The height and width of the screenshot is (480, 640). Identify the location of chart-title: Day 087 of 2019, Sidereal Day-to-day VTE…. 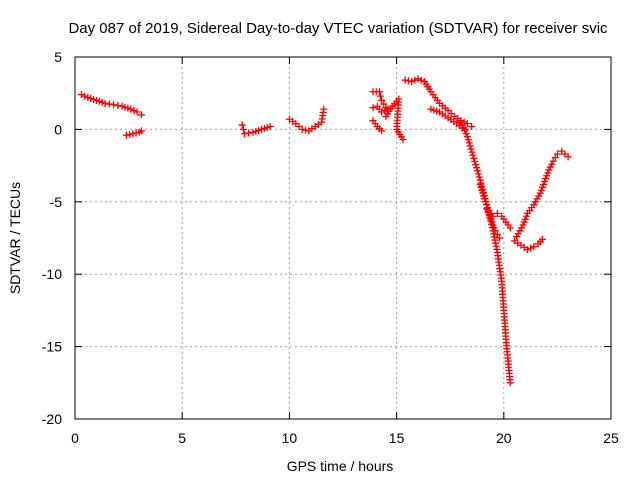
(338, 28).